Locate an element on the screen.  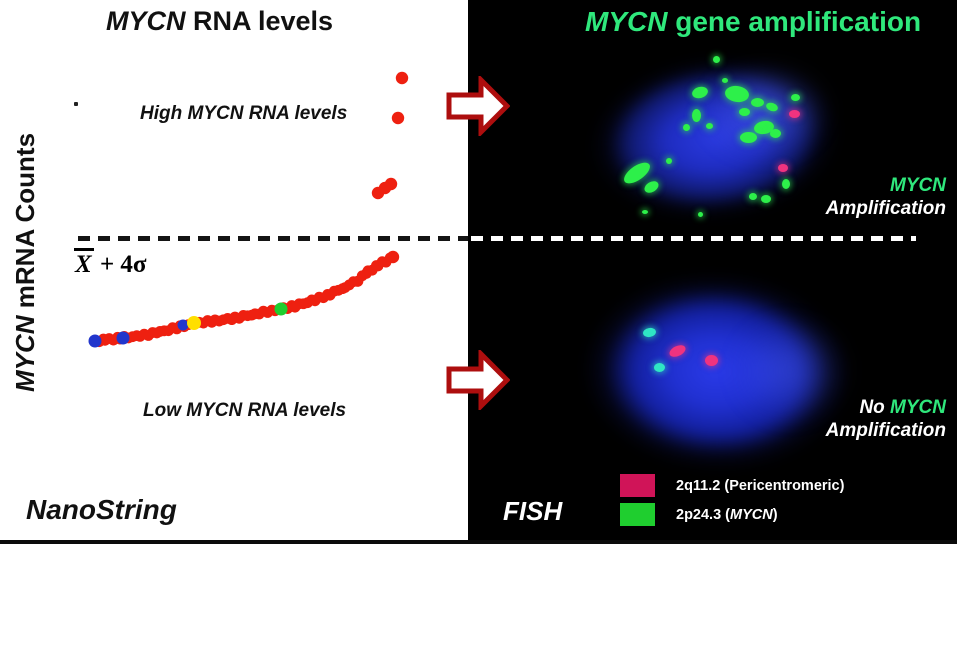
amplification-word: Amplification is located at coordinates (885, 208).